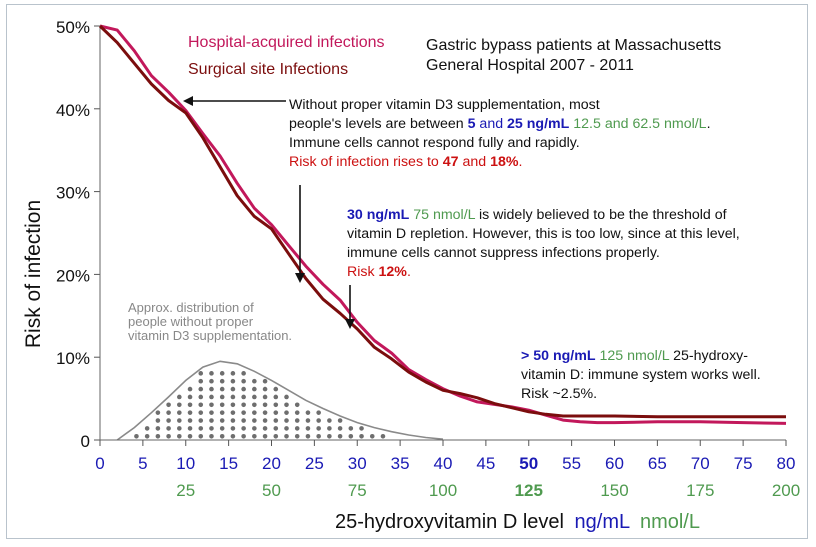 The width and height of the screenshot is (816, 547). Describe the element at coordinates (191, 321) in the screenshot. I see `distribution-label-line: people without proper` at that location.